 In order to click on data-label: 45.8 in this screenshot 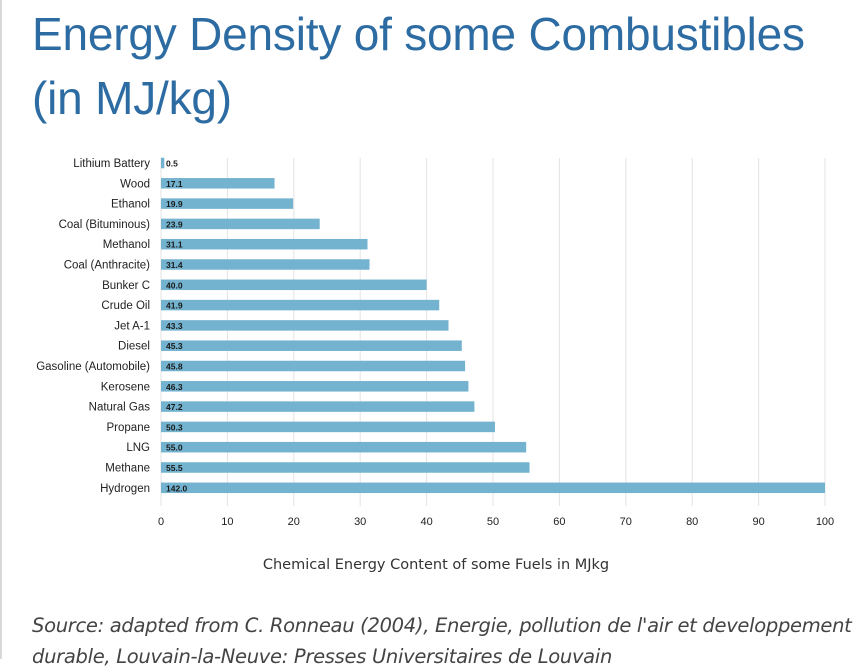, I will do `click(174, 367)`.